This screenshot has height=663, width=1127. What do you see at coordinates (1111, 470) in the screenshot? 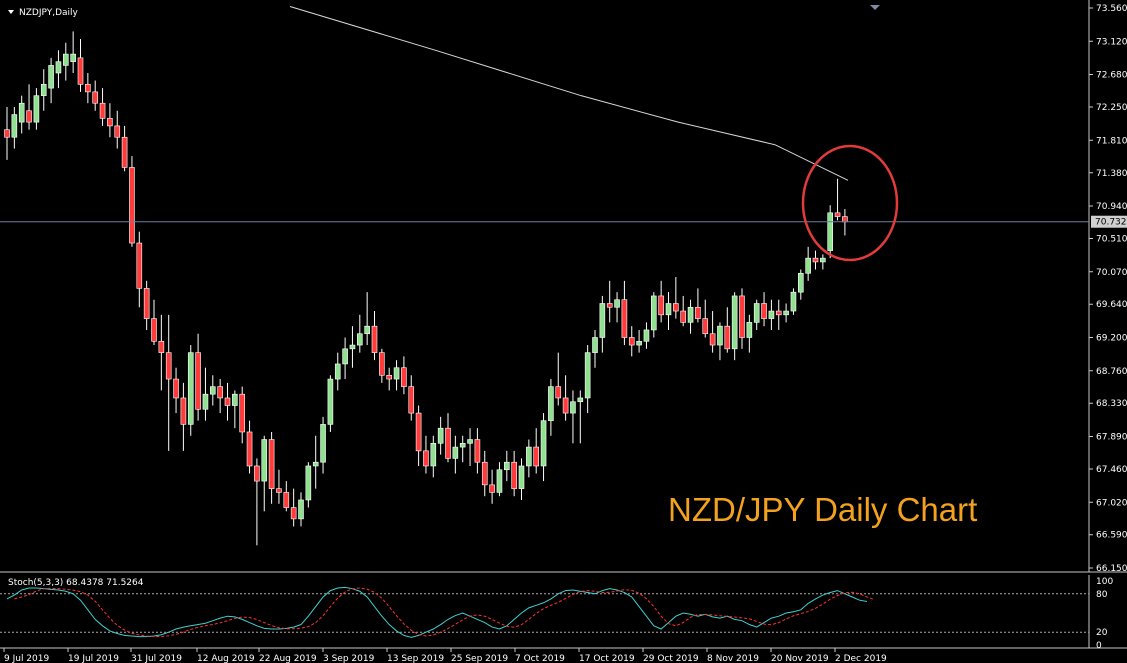
I see `y-tick-label: 67.460` at bounding box center [1111, 470].